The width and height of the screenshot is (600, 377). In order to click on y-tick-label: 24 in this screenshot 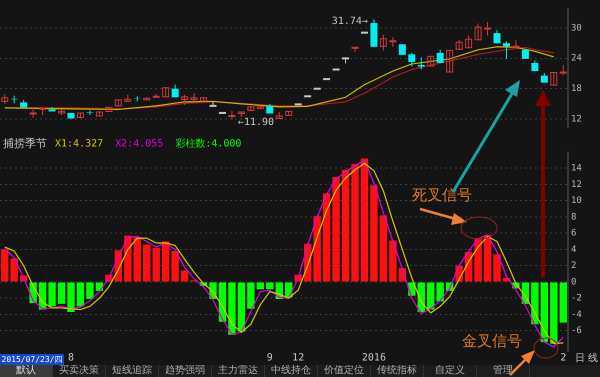, I will do `click(576, 59)`.